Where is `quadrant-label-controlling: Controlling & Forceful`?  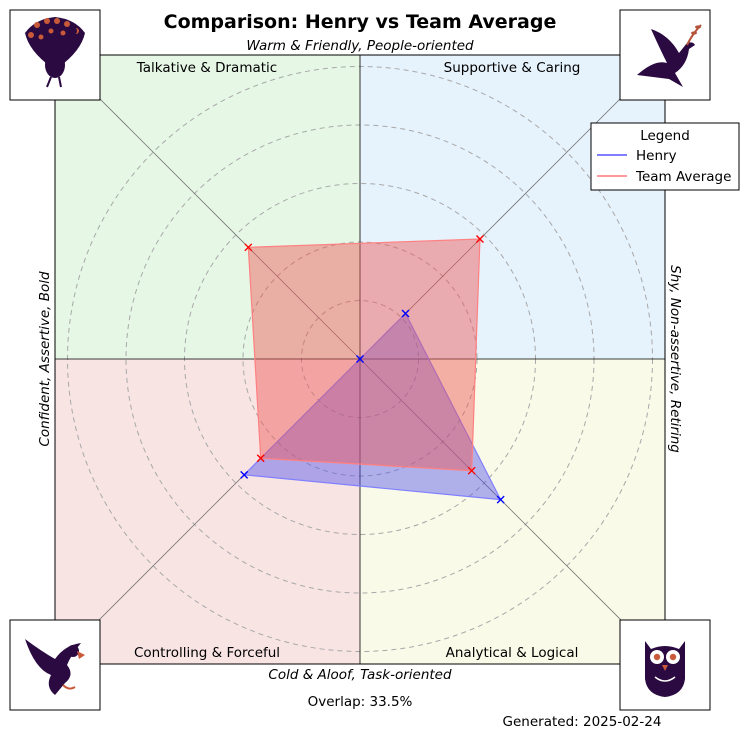
quadrant-label-controlling: Controlling & Forceful is located at coordinates (207, 653).